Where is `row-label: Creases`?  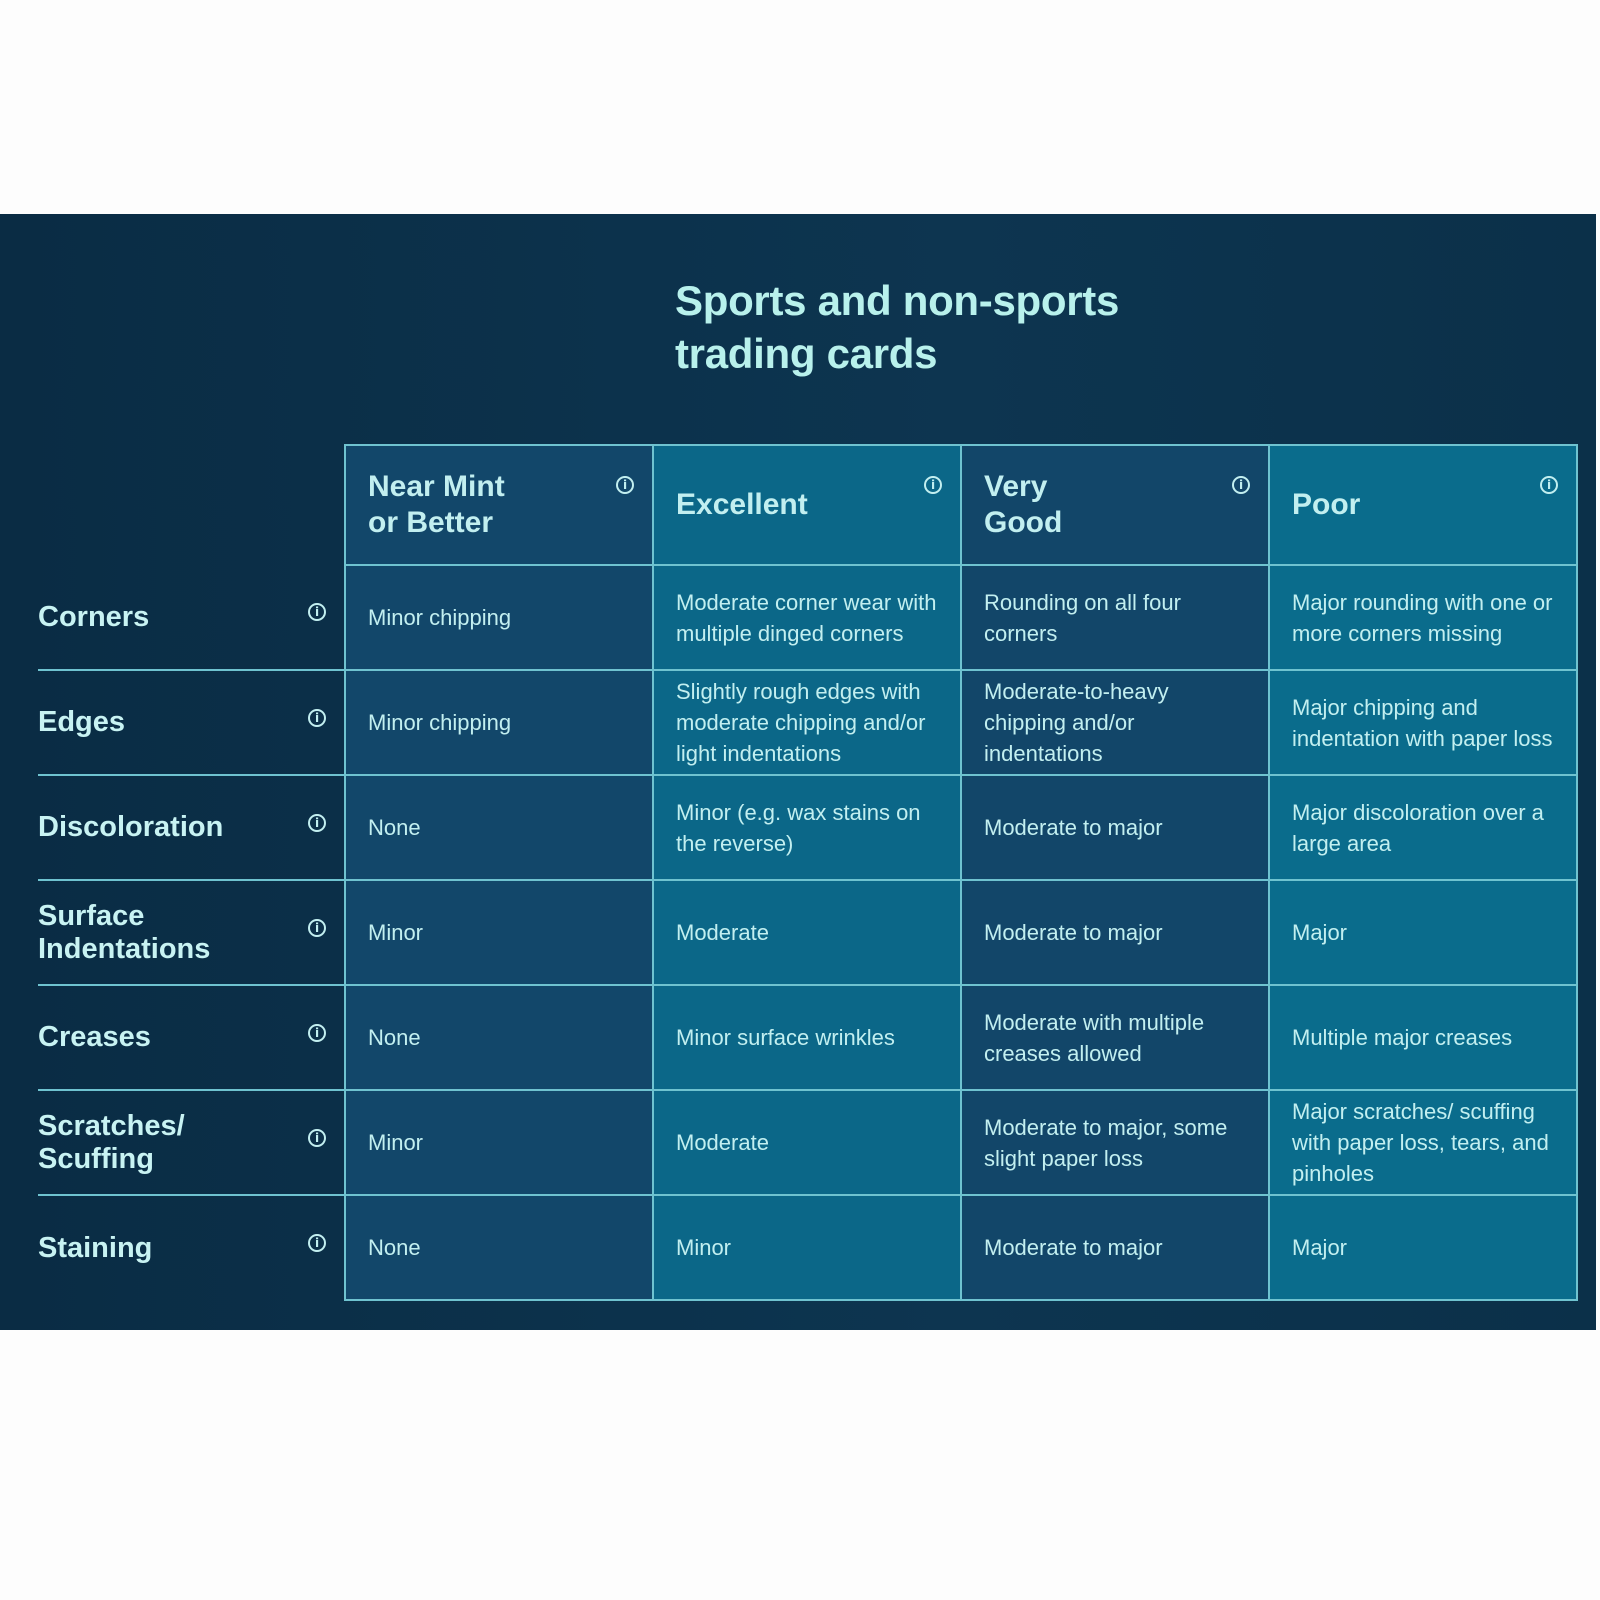 row-label: Creases is located at coordinates (94, 1037).